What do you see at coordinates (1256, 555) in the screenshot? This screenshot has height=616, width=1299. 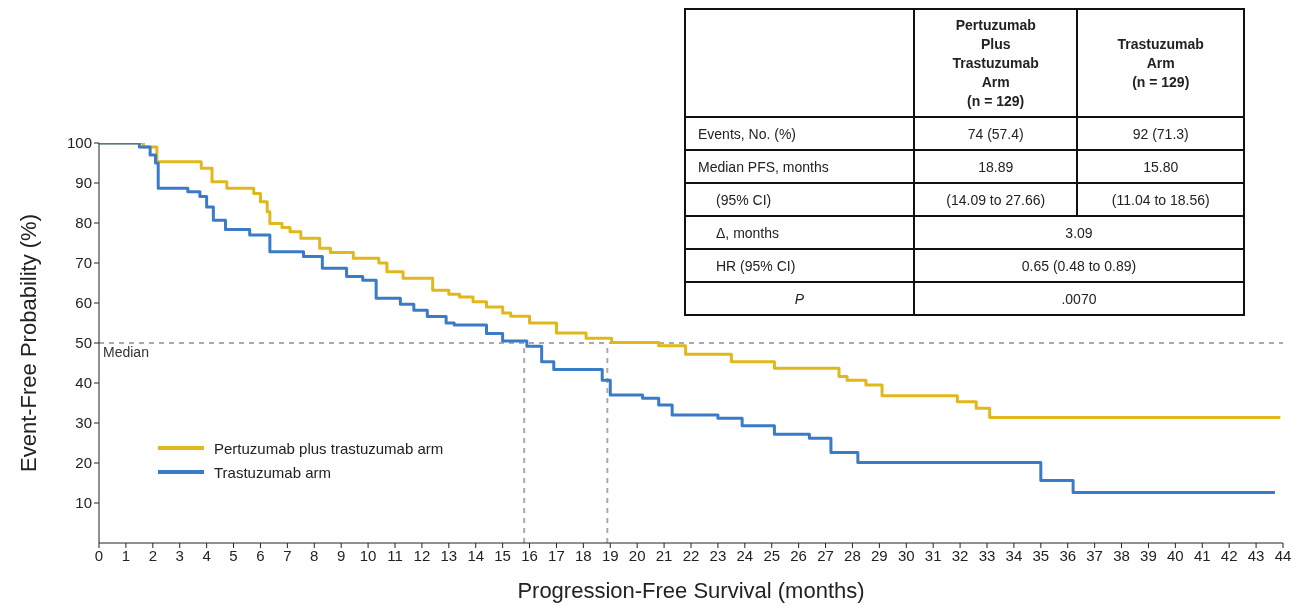 I see `x-tick-label: 43` at bounding box center [1256, 555].